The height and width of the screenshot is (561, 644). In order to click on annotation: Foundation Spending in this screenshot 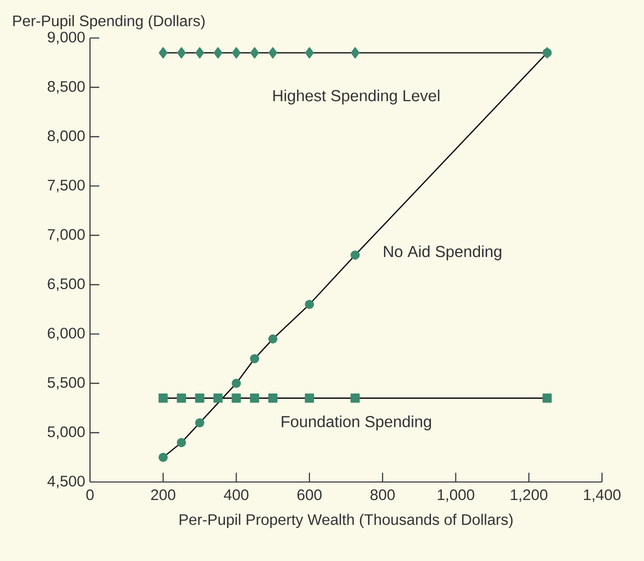, I will do `click(356, 423)`.